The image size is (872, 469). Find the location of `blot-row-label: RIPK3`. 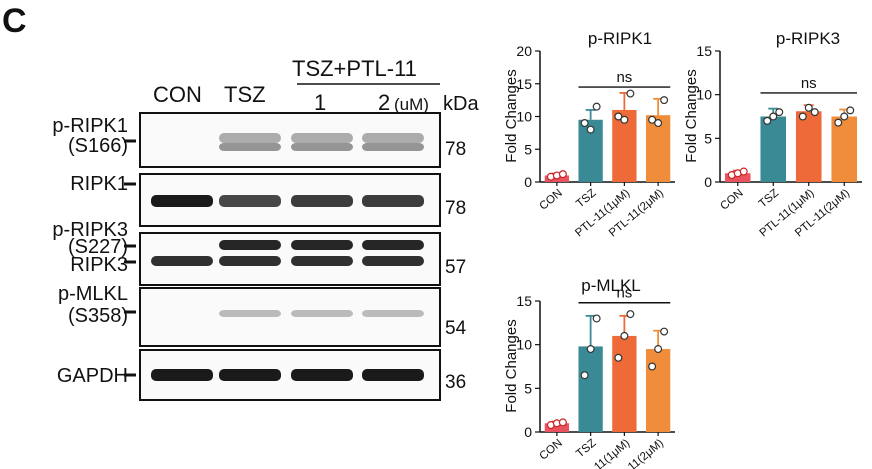

blot-row-label: RIPK3 is located at coordinates (99, 265).